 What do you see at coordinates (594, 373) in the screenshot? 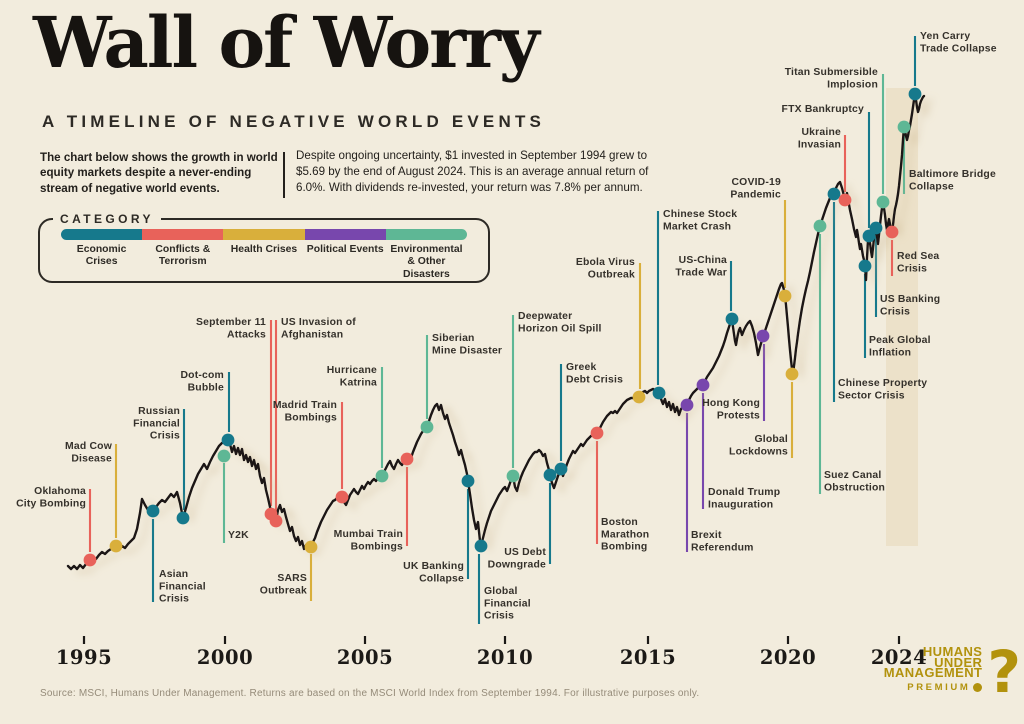
I see `event-label-greek-debt-crisis: Greek Debt Crisis` at bounding box center [594, 373].